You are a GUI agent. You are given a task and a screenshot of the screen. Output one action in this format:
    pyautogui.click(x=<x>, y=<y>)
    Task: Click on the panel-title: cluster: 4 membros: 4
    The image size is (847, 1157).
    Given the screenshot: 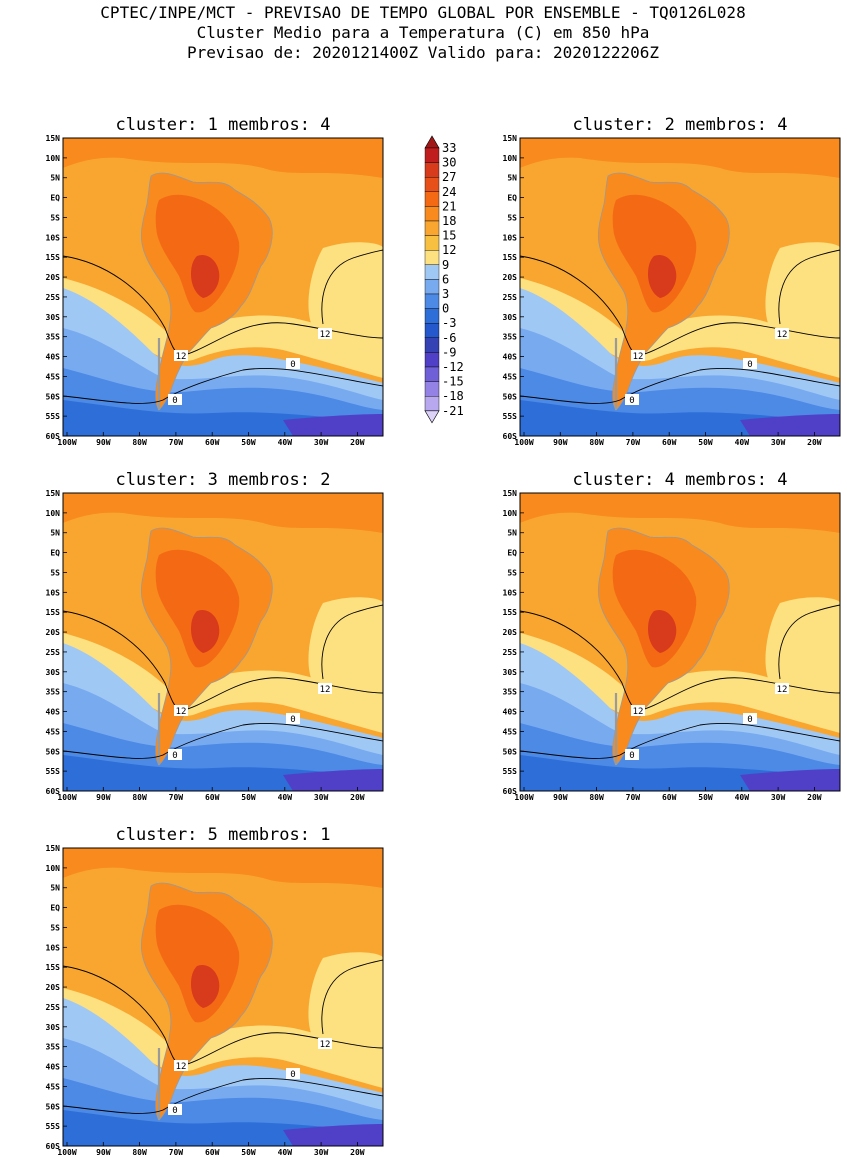 What is the action you would take?
    pyautogui.click(x=680, y=480)
    